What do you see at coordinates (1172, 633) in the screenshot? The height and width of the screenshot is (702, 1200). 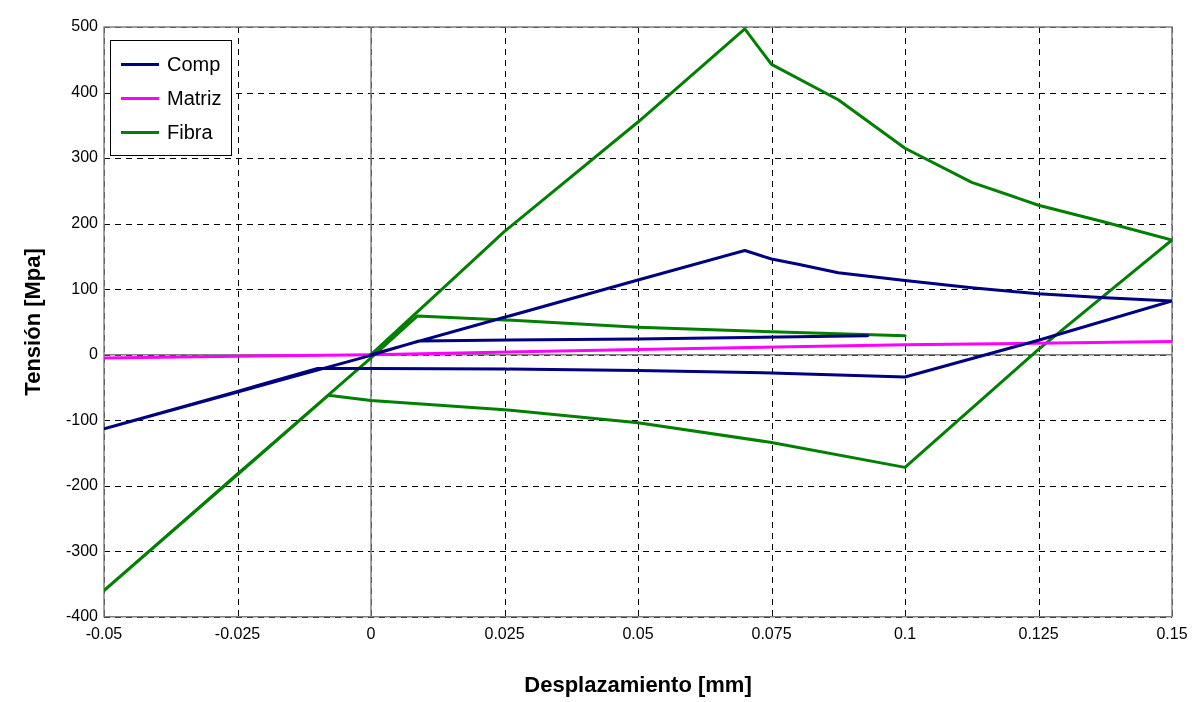 I see `x-tick-label: 0.15` at bounding box center [1172, 633].